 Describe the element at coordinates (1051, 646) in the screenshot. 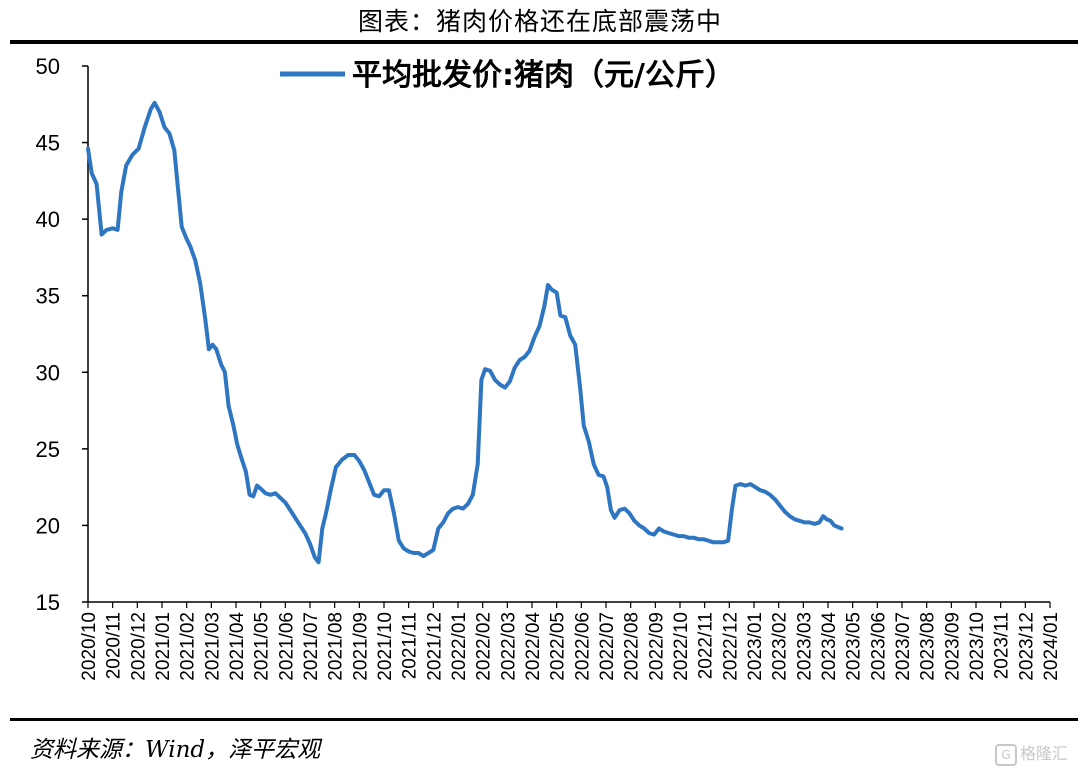

I see `x-tick-label: 2024/01` at that location.